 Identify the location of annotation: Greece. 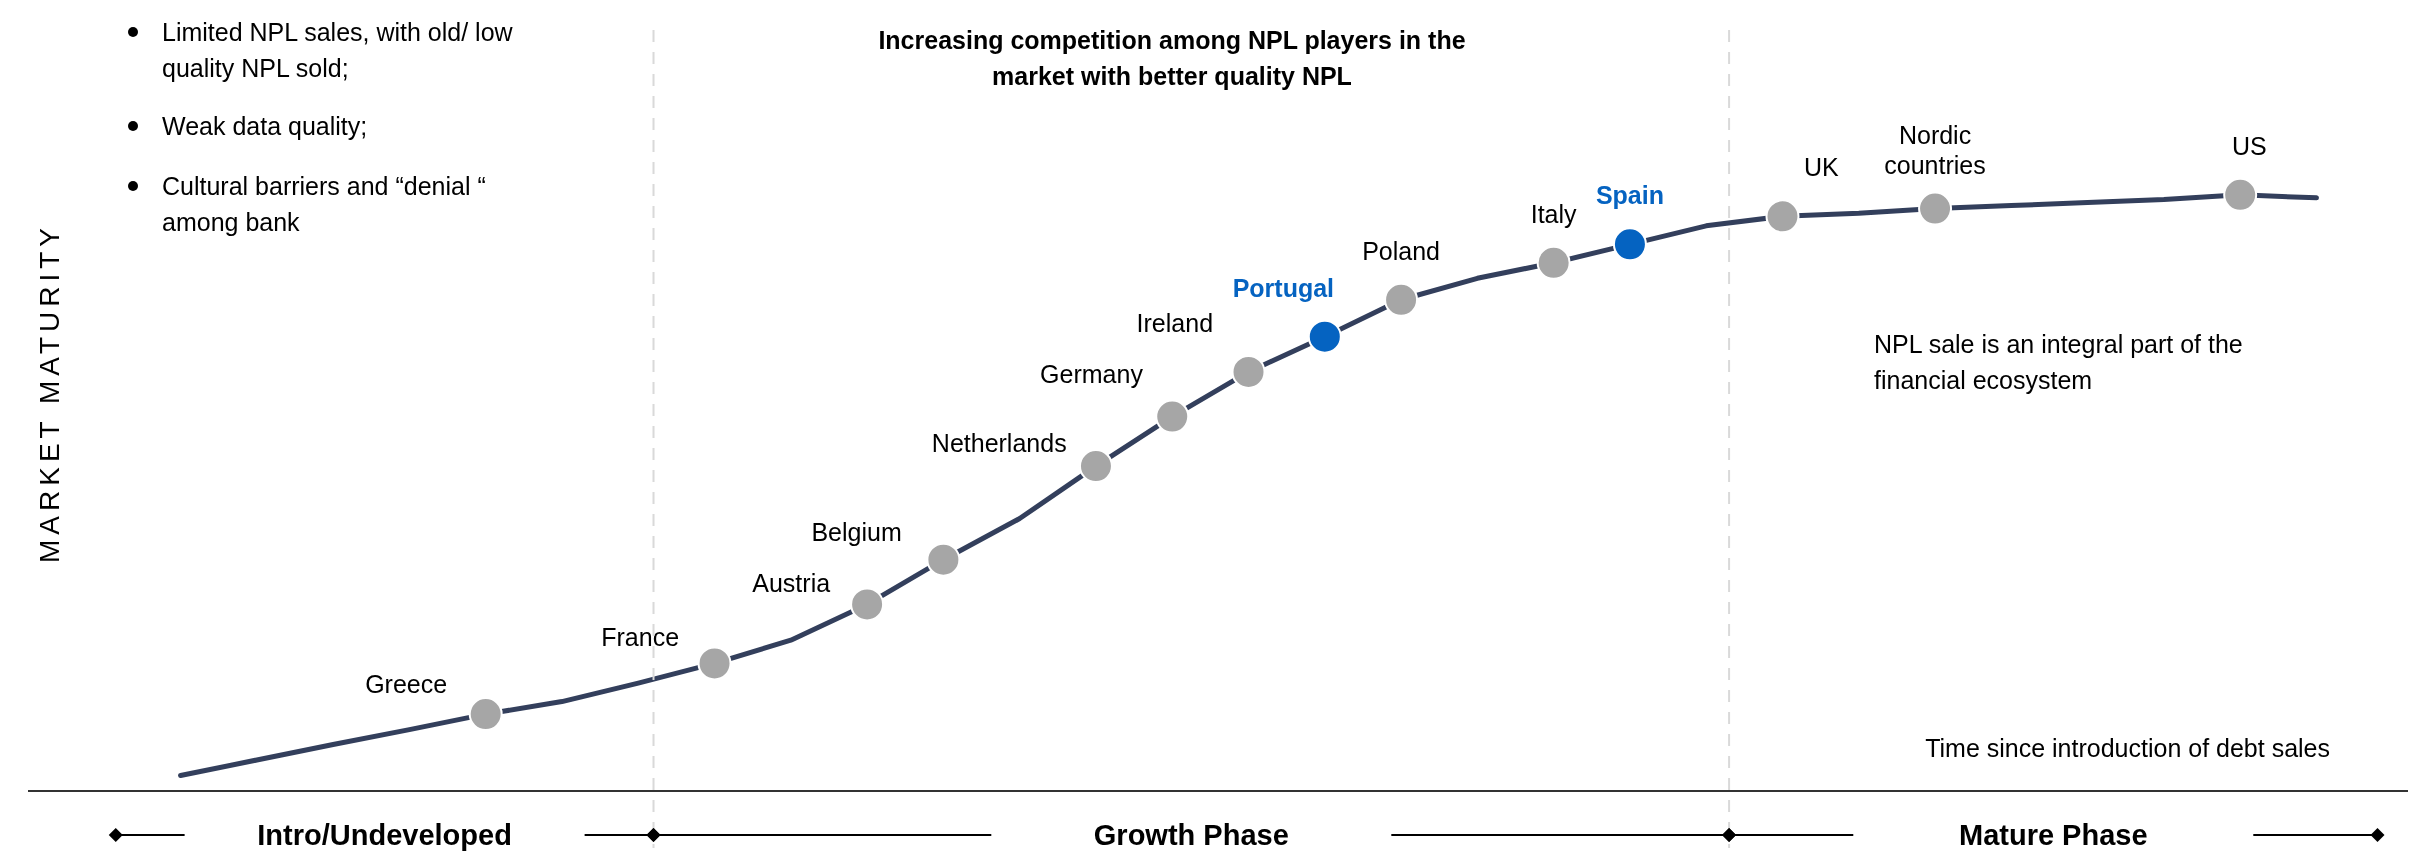
(406, 683).